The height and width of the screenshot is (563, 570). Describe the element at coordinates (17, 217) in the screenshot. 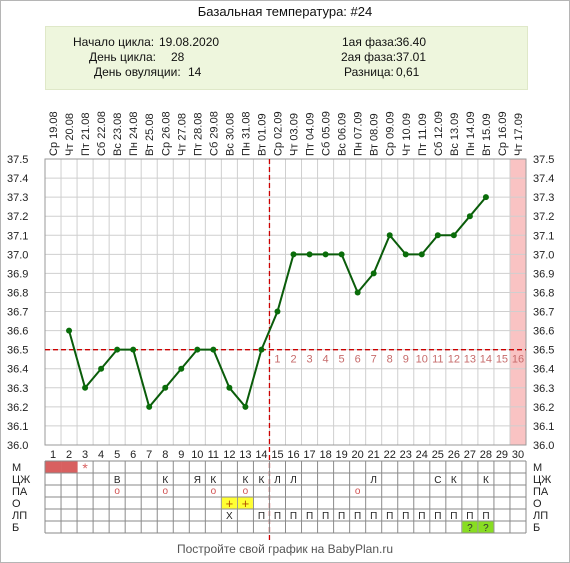

I see `y-tick-label-left: 37.2` at that location.